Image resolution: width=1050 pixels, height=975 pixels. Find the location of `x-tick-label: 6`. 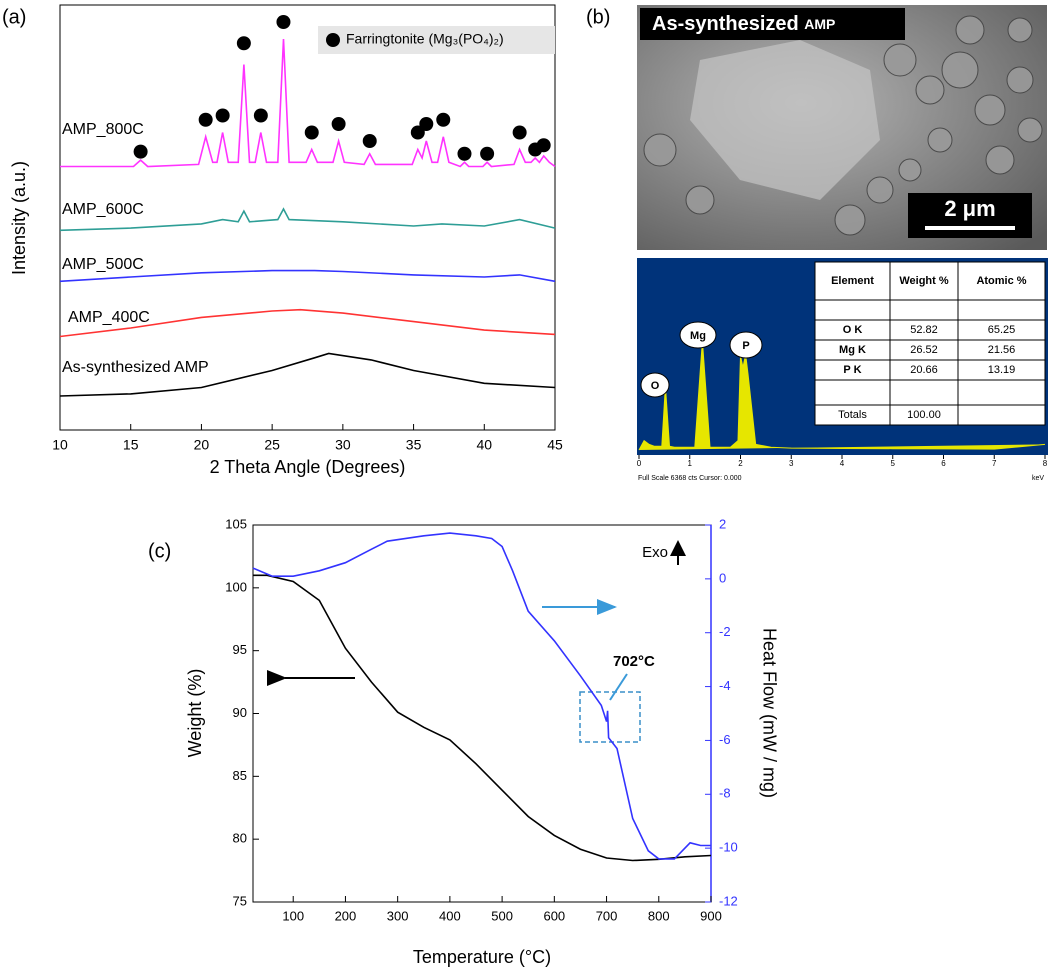

x-tick-label: 6 is located at coordinates (943, 463).